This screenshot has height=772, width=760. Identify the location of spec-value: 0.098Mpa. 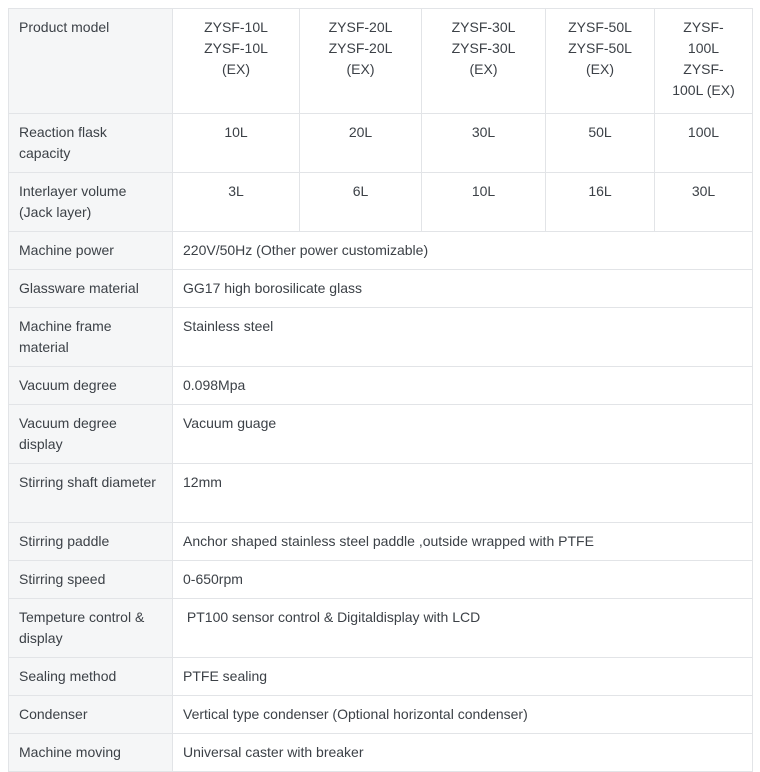
(462, 385).